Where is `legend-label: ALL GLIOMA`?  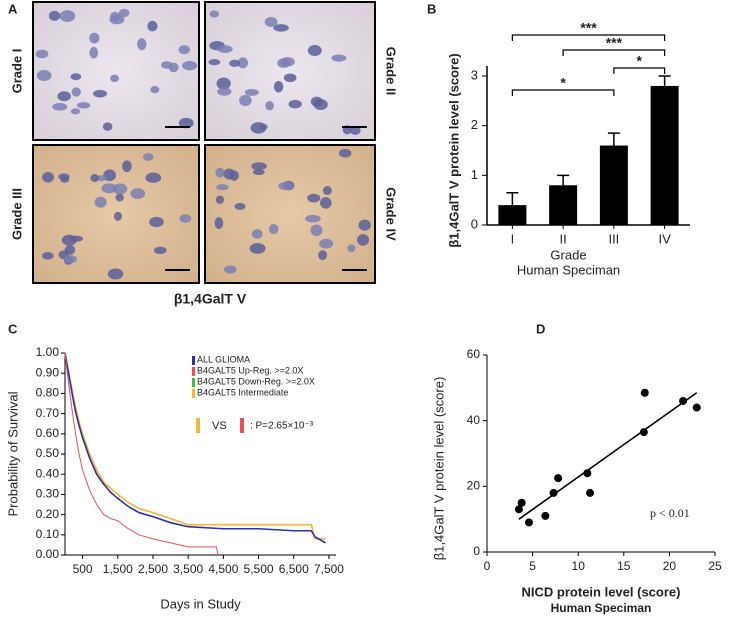
legend-label: ALL GLIOMA is located at coordinates (223, 359).